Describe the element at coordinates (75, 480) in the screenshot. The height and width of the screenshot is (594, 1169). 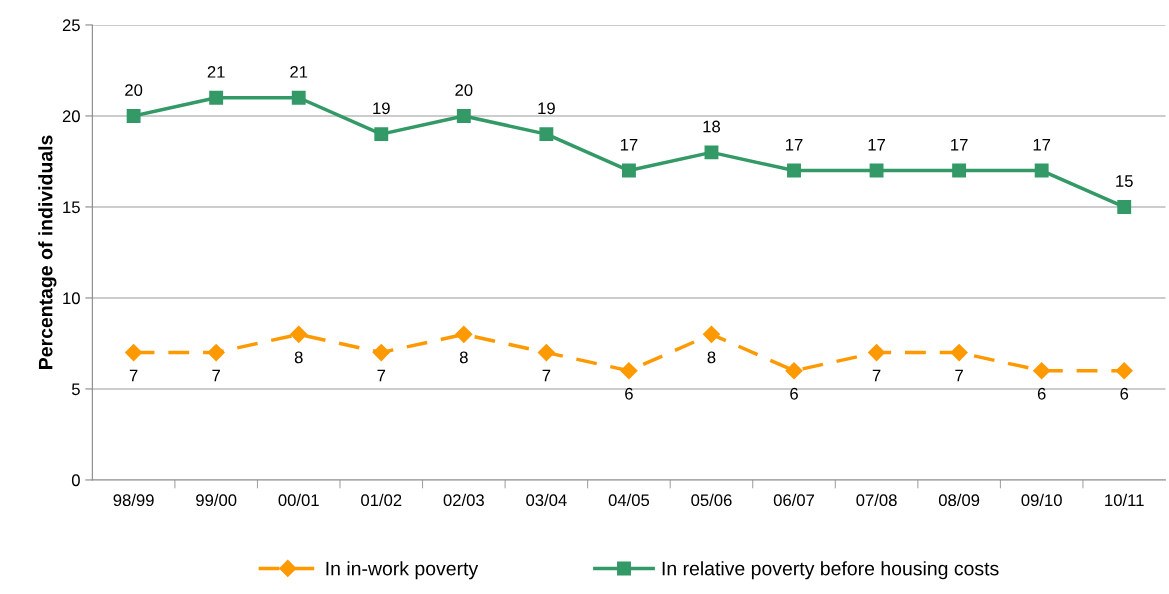
I see `y-tick-label: 0` at that location.